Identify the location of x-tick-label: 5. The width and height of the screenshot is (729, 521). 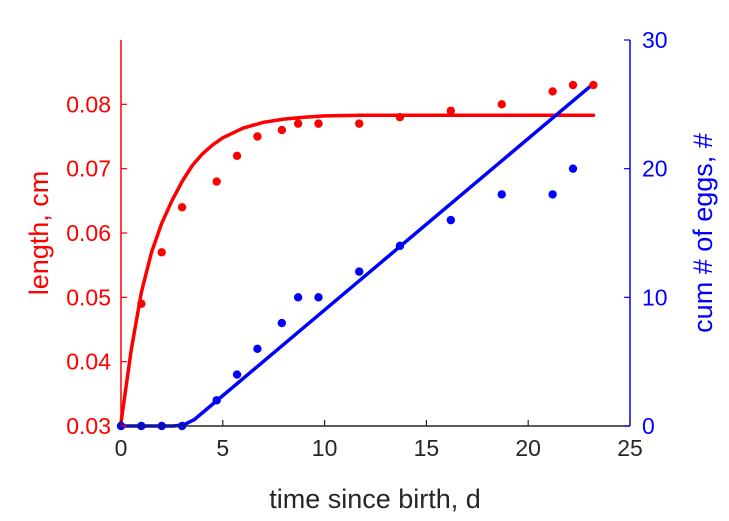
(222, 448).